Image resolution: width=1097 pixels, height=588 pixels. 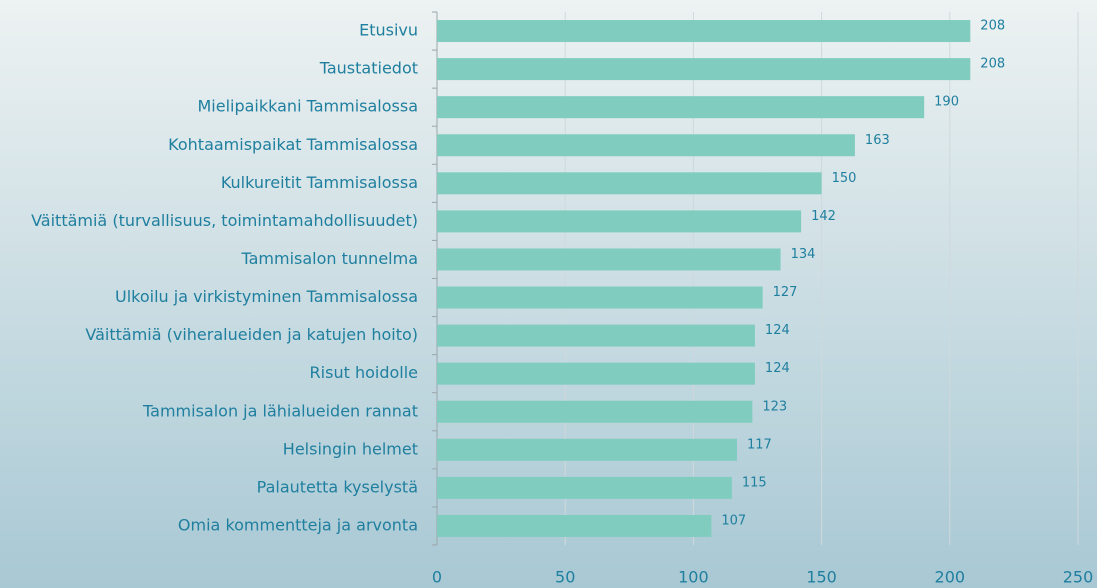 I want to click on y-tick-label: Ulkoilu ja virkistyminen Tammisalossa, so click(x=266, y=296).